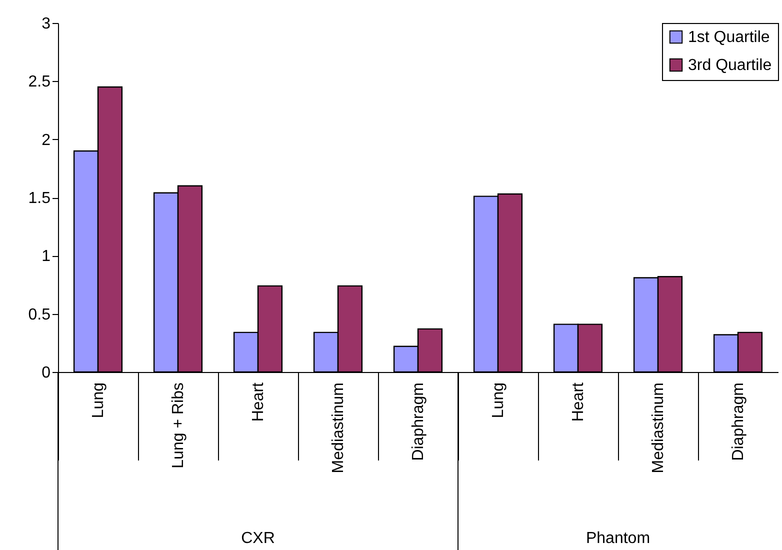 The width and height of the screenshot is (782, 550). I want to click on legend-label: 3rd Quartile, so click(730, 65).